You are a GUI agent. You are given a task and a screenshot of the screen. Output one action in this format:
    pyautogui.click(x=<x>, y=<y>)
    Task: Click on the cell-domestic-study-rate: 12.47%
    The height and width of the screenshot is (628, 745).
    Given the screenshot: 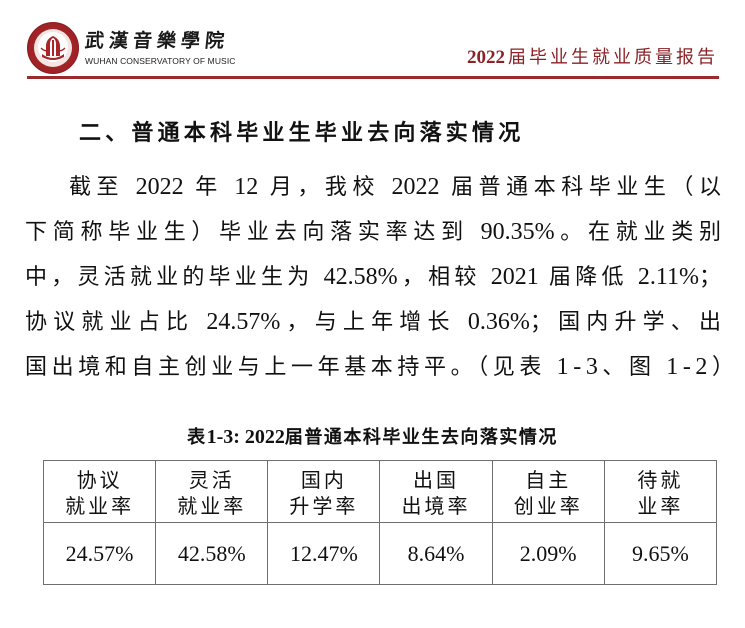 What is the action you would take?
    pyautogui.click(x=324, y=553)
    